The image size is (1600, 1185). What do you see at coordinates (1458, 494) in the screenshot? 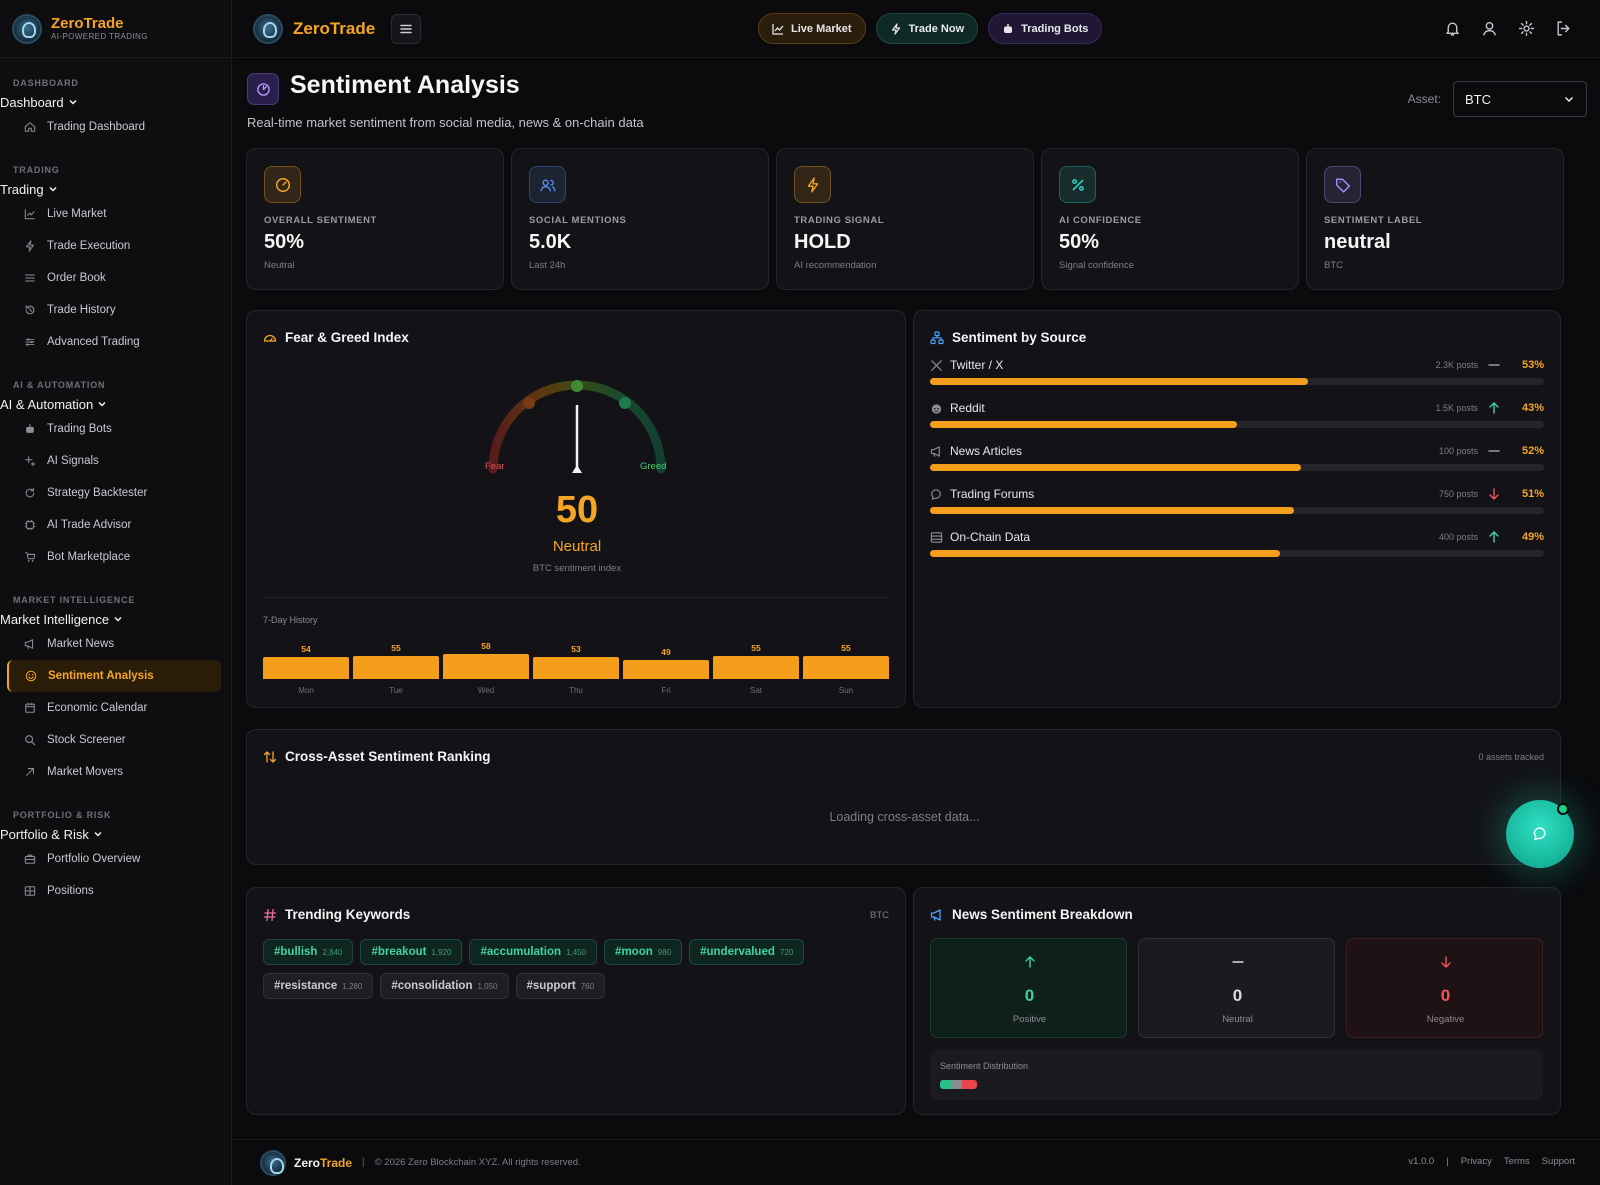
I see `source-posts: 750 posts` at bounding box center [1458, 494].